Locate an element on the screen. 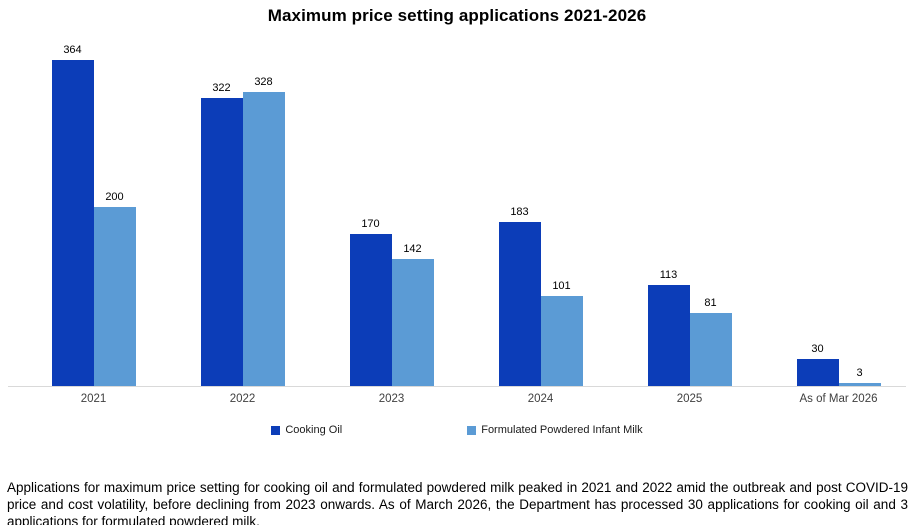 This screenshot has height=525, width=914. bar-group: 170 142 is located at coordinates (391, 213).